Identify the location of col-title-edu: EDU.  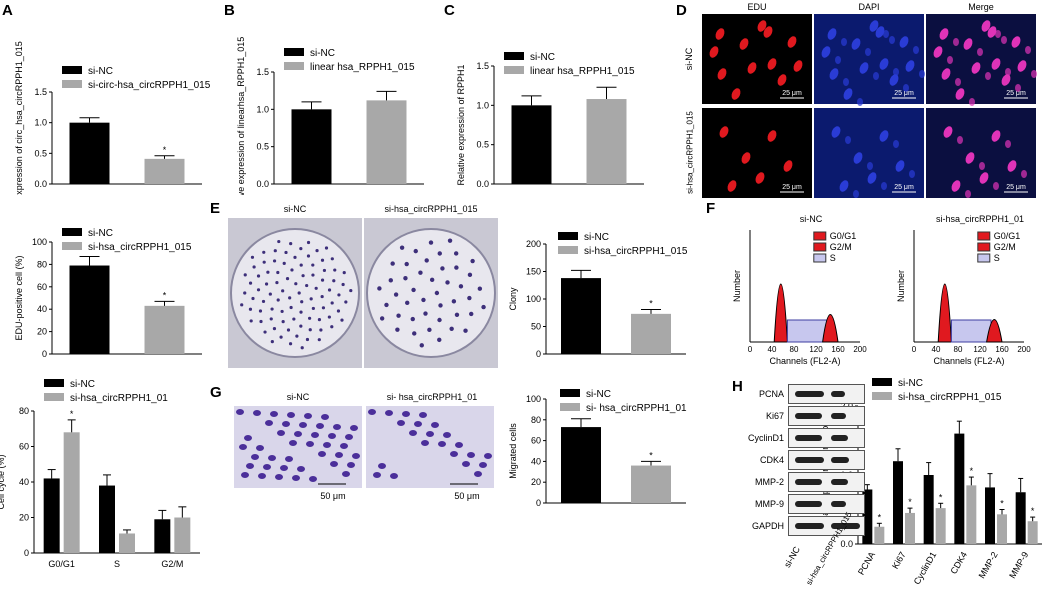
(757, 7).